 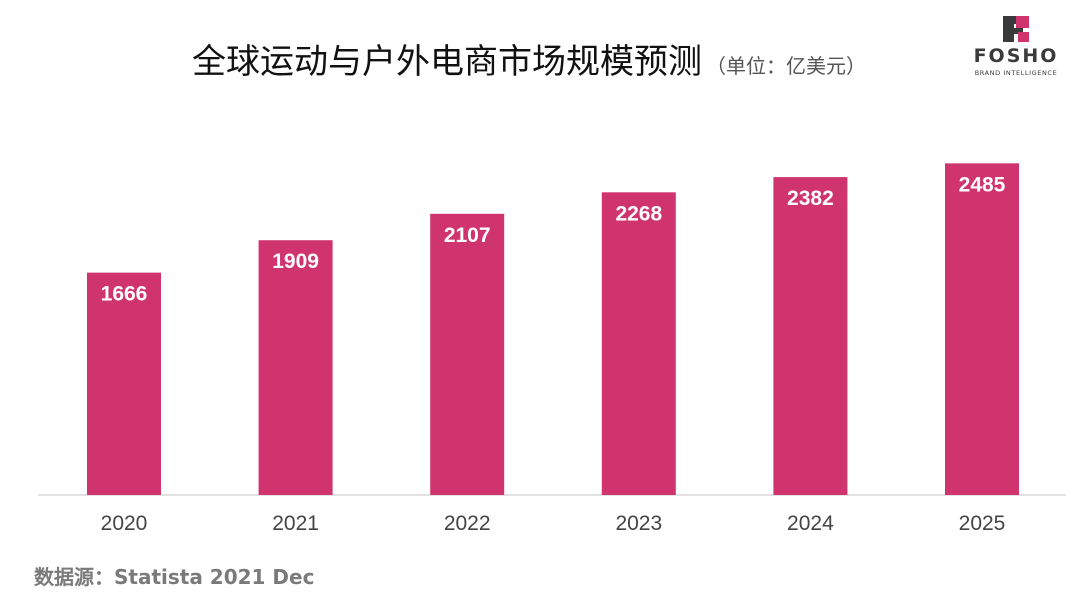 I want to click on data-label-2020: 1666, so click(x=124, y=294).